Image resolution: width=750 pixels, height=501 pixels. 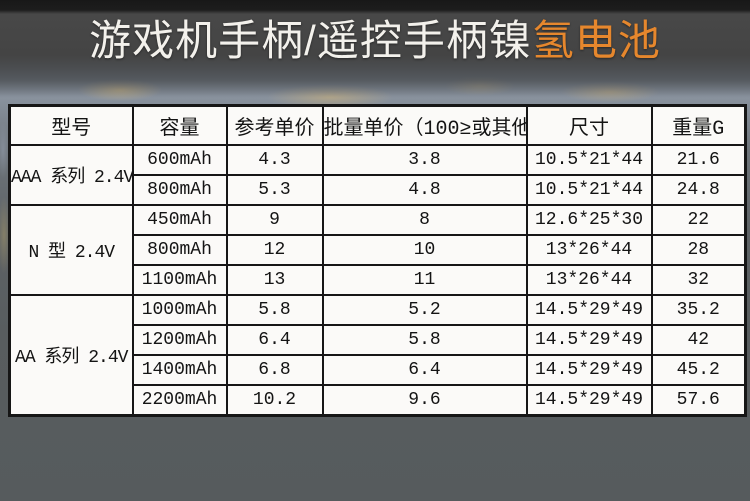 I want to click on bulk-price-cell: 6.4, so click(x=424, y=370).